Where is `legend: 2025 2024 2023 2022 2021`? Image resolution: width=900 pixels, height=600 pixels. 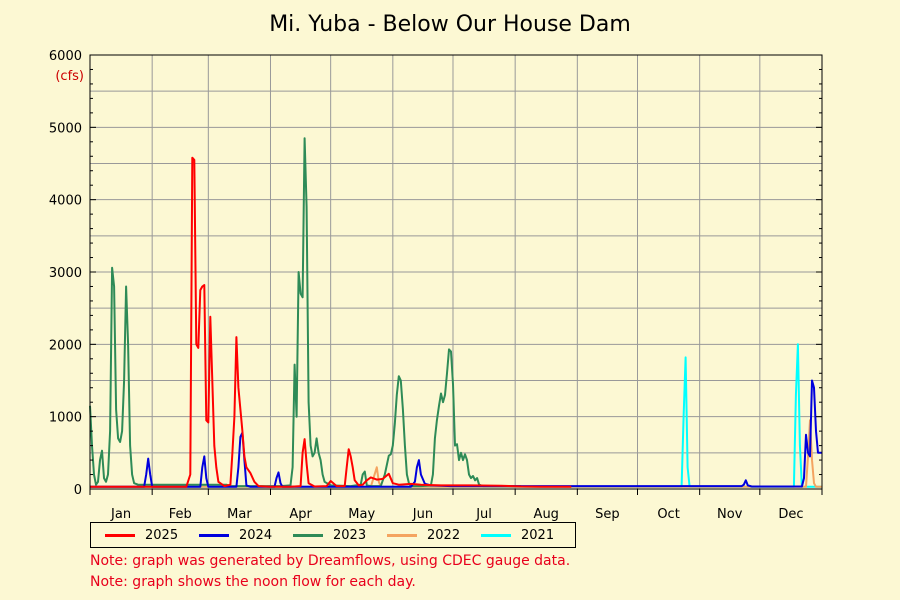 legend: 2025 2024 2023 2022 2021 is located at coordinates (333, 535).